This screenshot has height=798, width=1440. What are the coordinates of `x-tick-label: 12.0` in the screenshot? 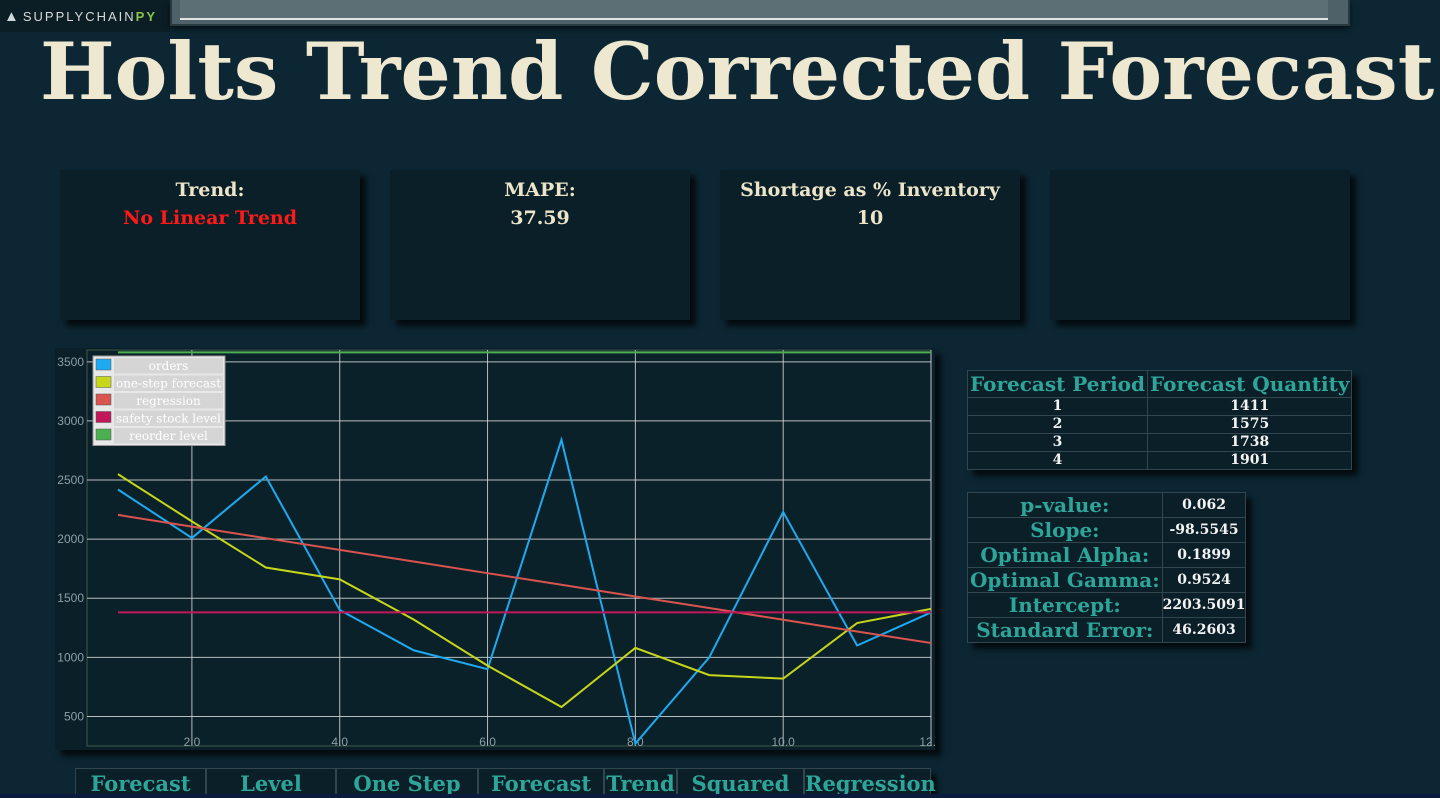 It's located at (927, 742).